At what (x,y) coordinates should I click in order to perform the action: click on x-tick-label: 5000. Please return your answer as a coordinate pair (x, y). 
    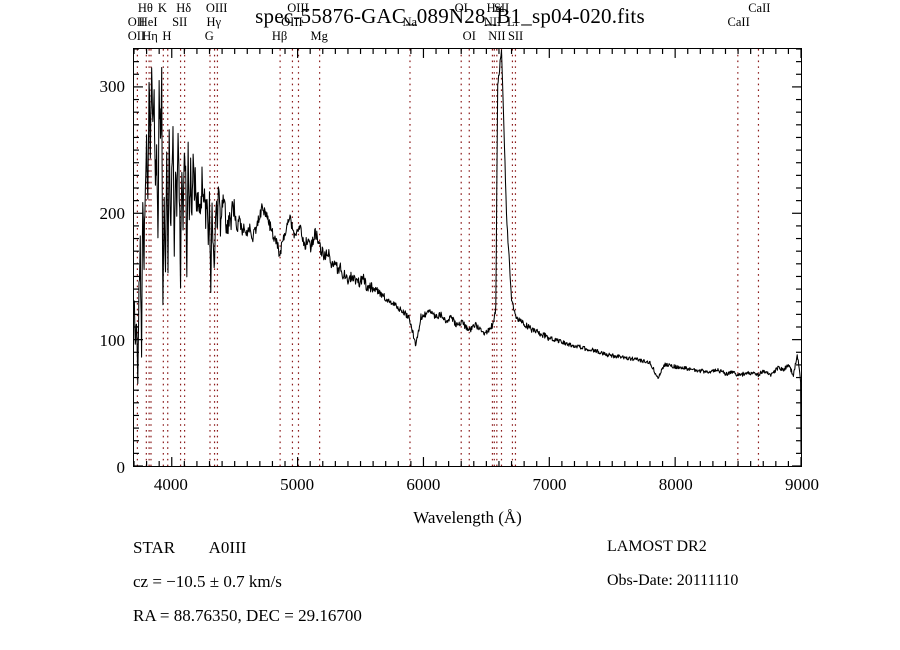
    Looking at the image, I should click on (297, 484).